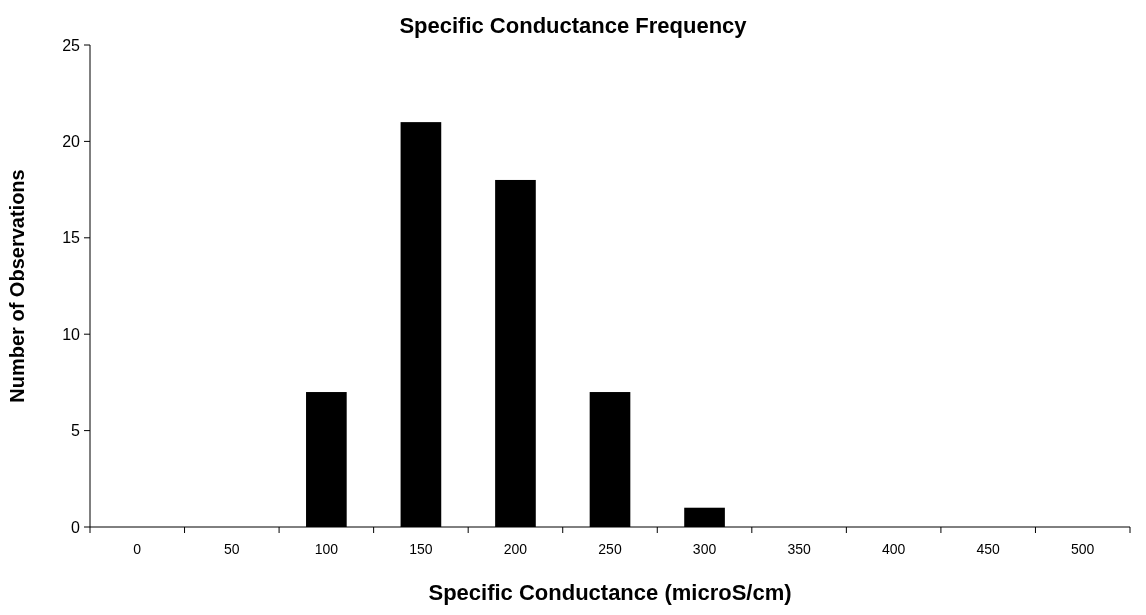 The image size is (1146, 615). What do you see at coordinates (1083, 549) in the screenshot?
I see `x-tick-label: 500` at bounding box center [1083, 549].